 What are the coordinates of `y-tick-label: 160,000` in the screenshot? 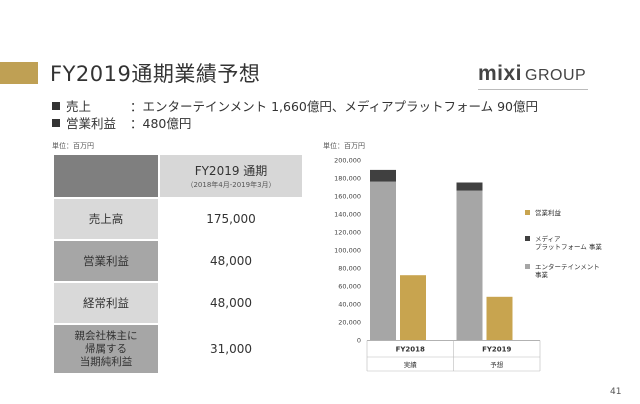 It's located at (347, 197).